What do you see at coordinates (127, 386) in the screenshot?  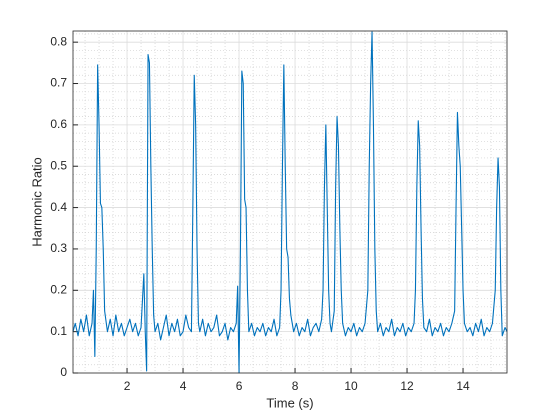 I see `x-tick-label: 2` at bounding box center [127, 386].